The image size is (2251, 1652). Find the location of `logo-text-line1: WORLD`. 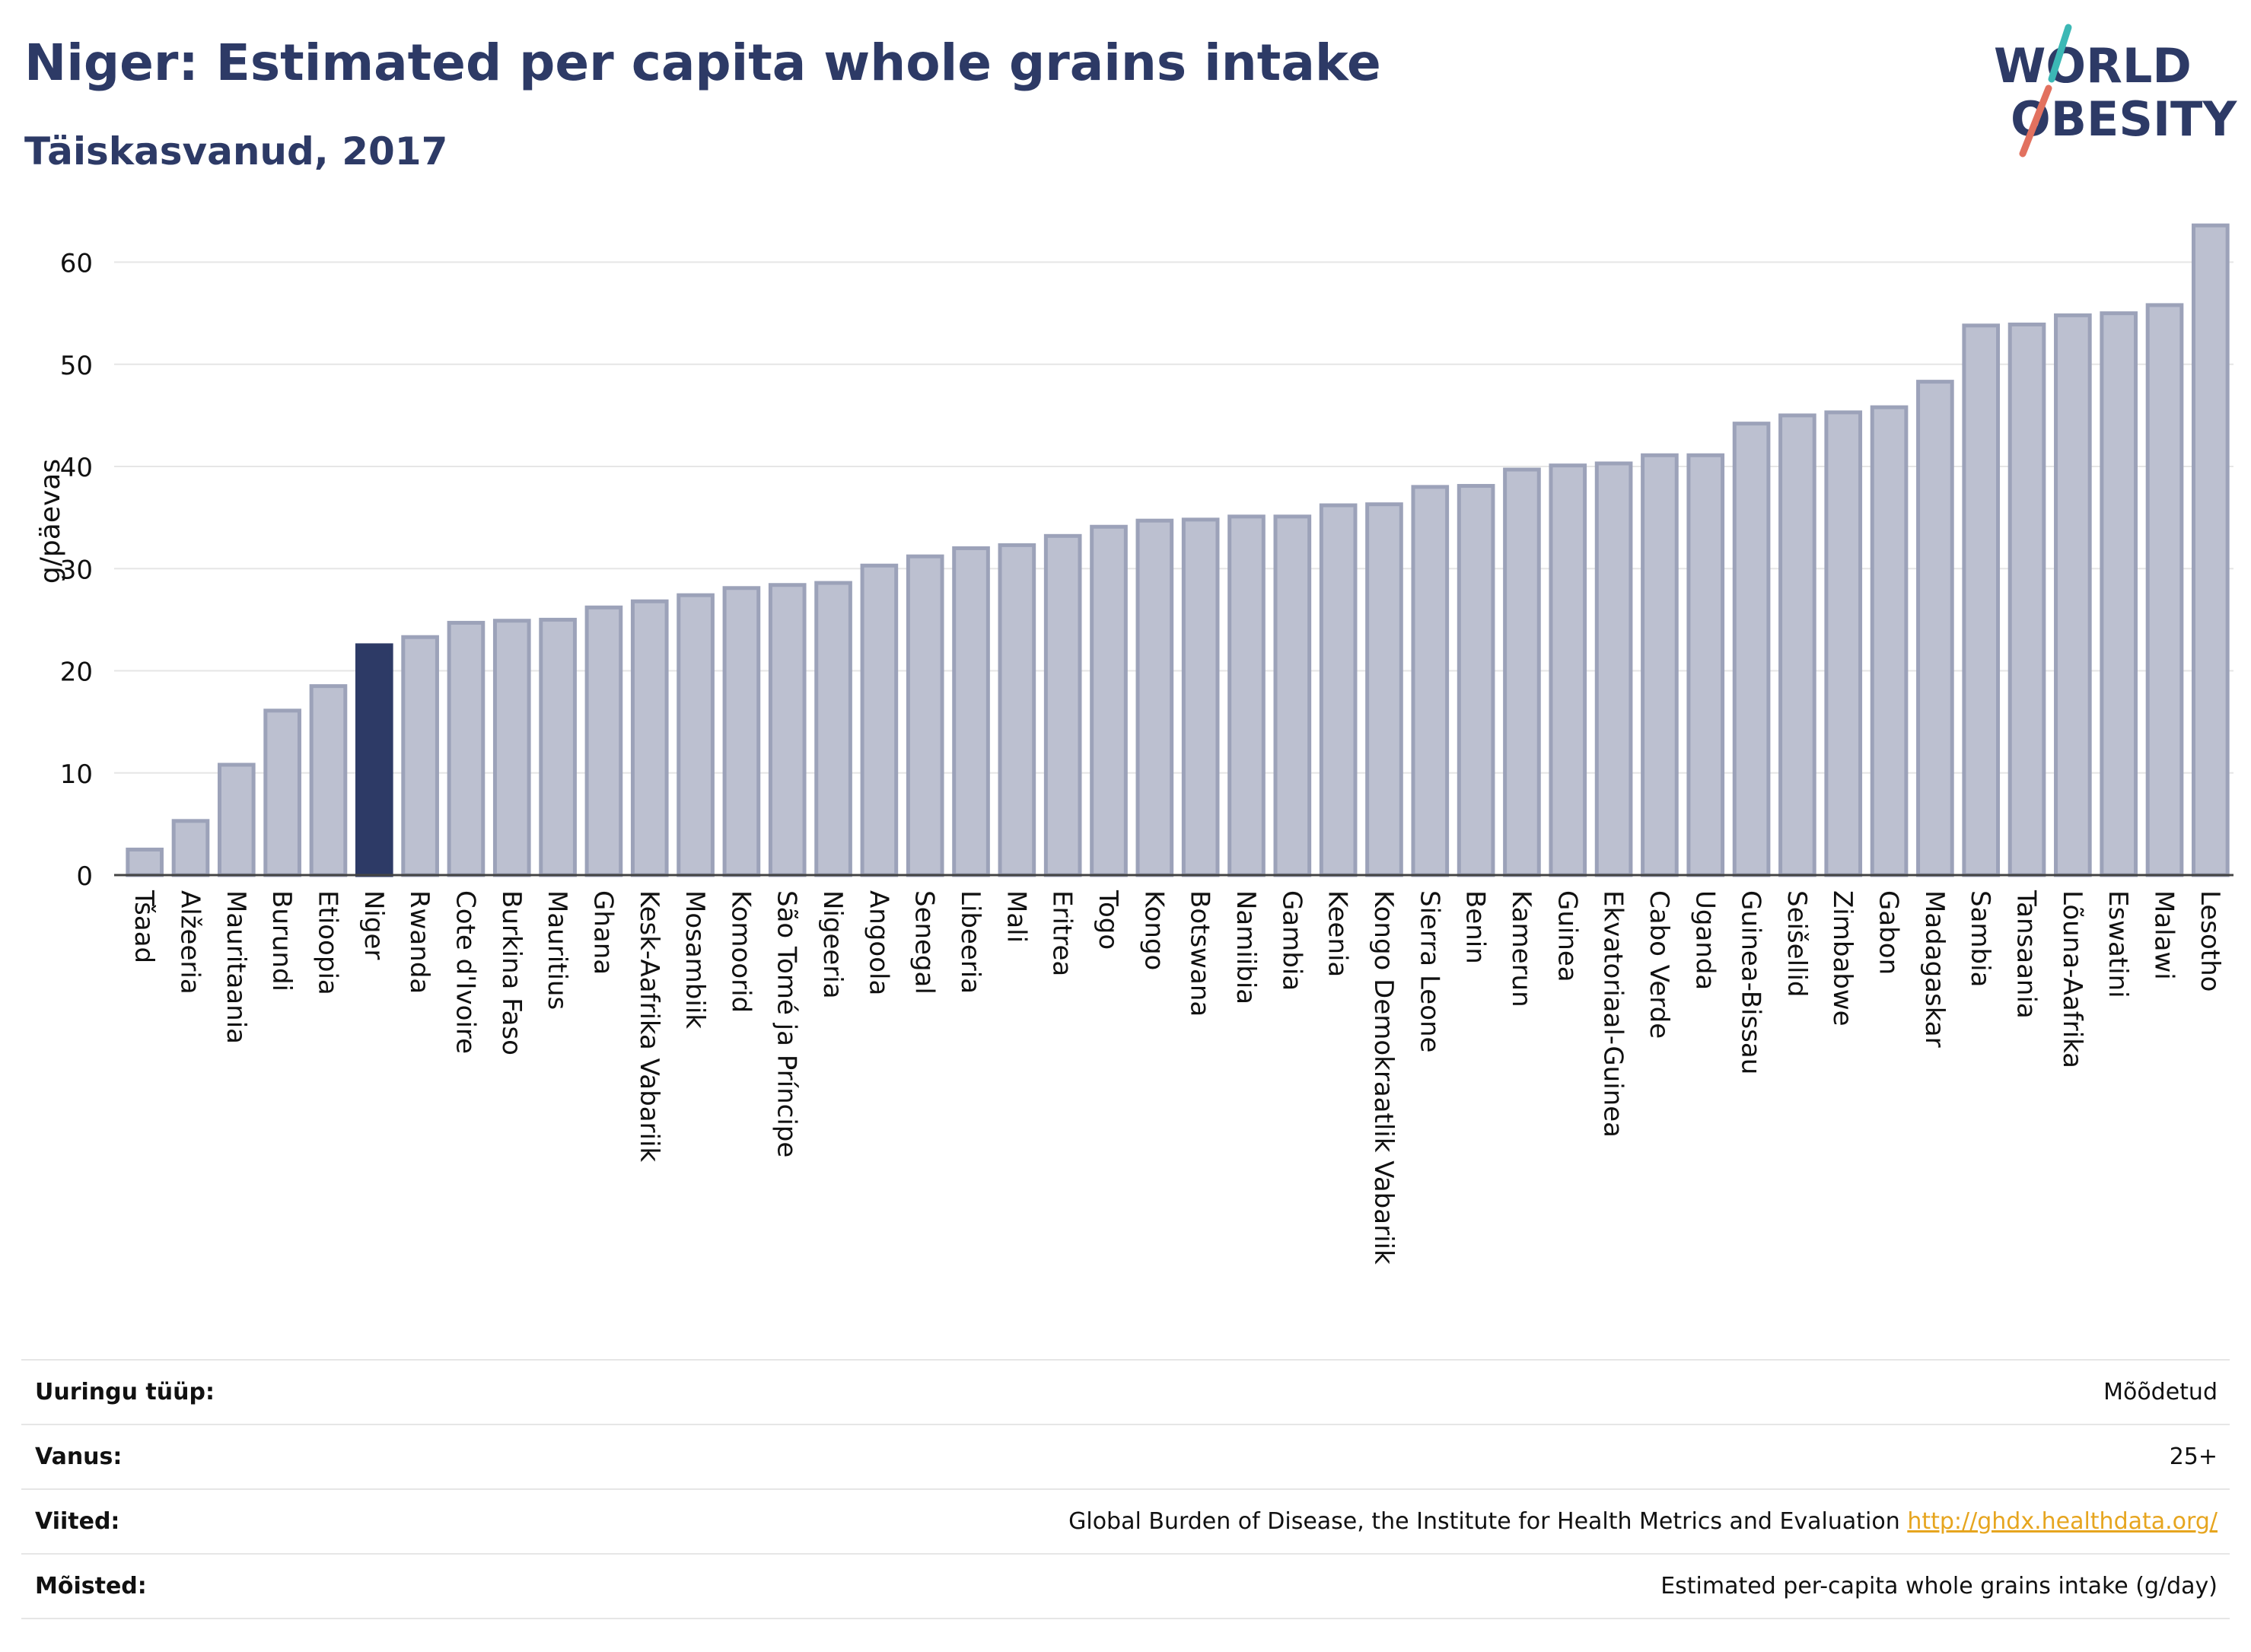

logo-text-line1: WORLD is located at coordinates (2093, 66).